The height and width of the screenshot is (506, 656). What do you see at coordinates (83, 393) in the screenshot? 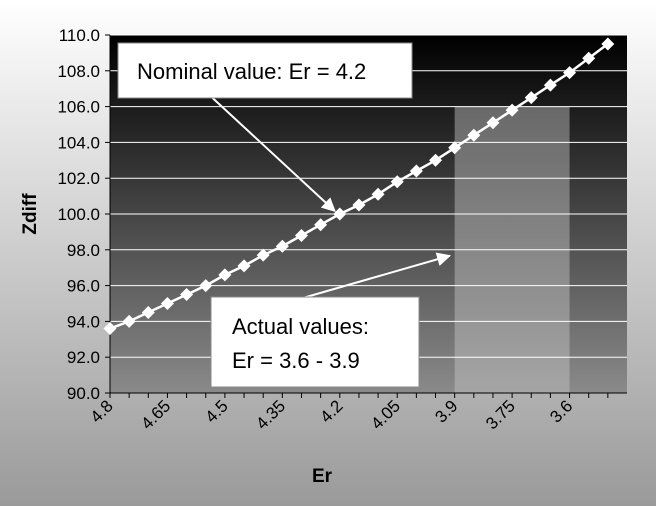
I see `y-tick-label: 90.0` at bounding box center [83, 393].